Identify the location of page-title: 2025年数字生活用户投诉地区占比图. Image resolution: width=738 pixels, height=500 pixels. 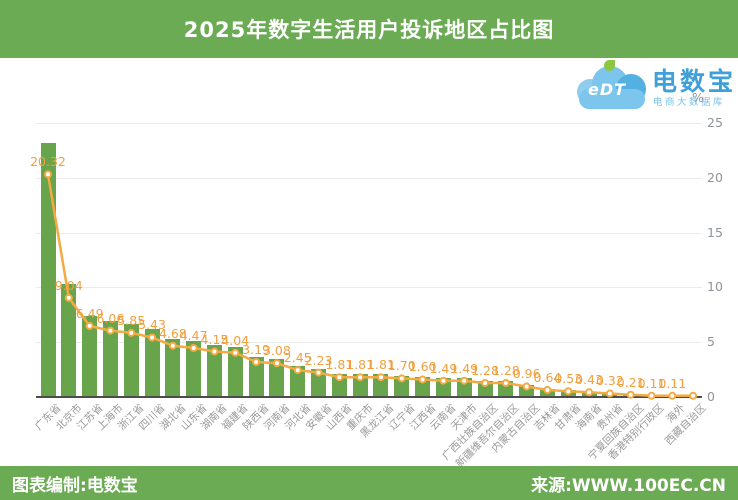
(369, 30).